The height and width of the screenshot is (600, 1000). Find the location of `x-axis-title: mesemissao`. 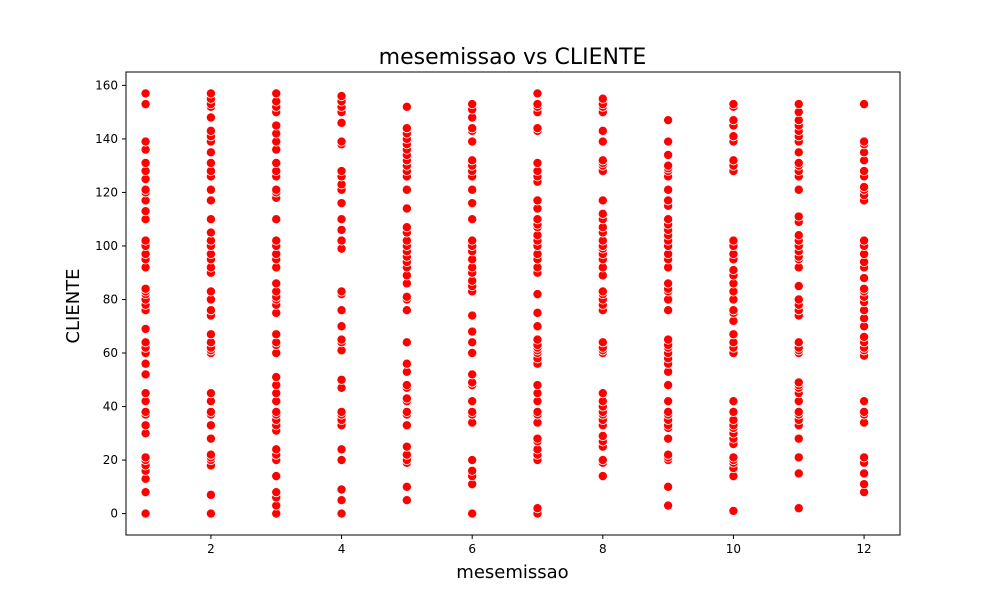

x-axis-title: mesemissao is located at coordinates (512, 572).